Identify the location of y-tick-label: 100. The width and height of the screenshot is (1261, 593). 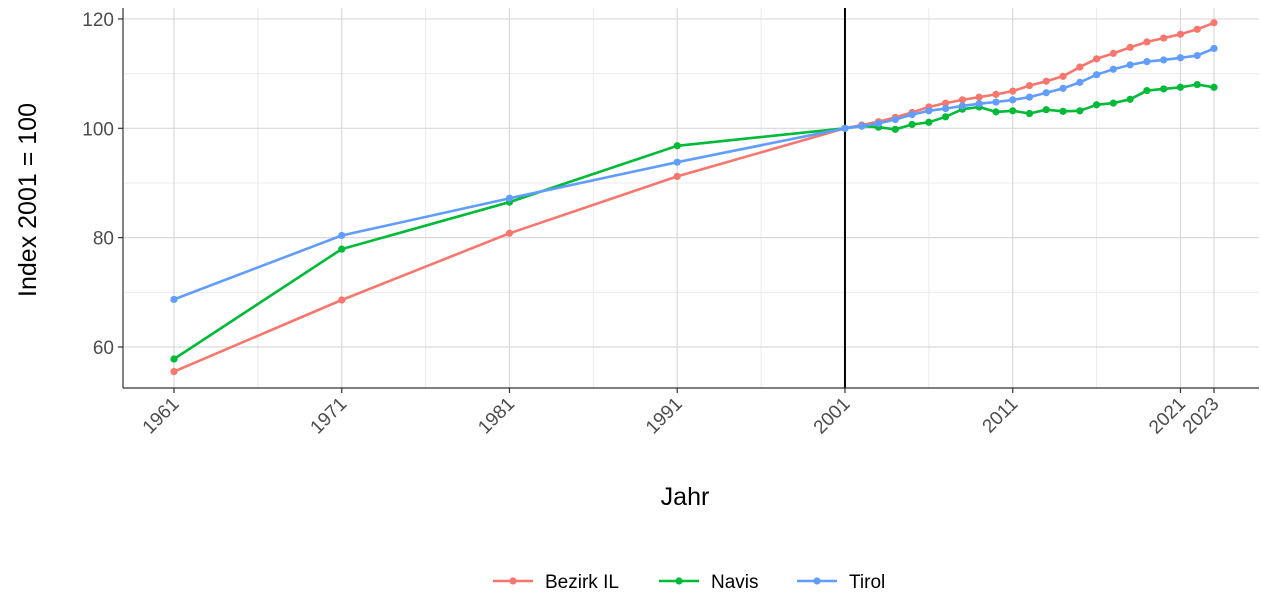
(98, 129).